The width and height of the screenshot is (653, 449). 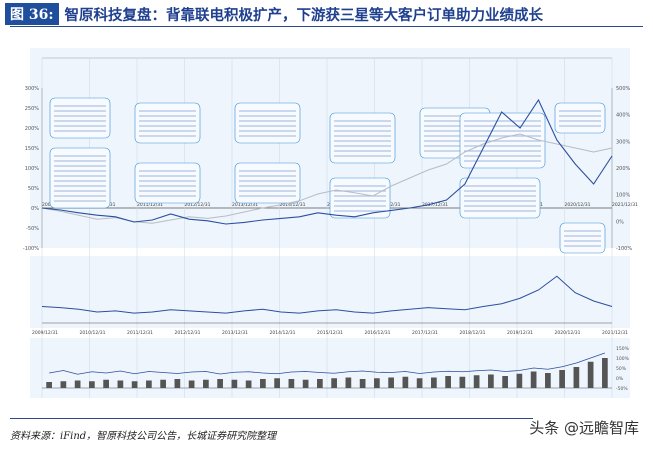 What do you see at coordinates (625, 205) in the screenshot?
I see `x-tick-label: 2021/12/31` at bounding box center [625, 205].